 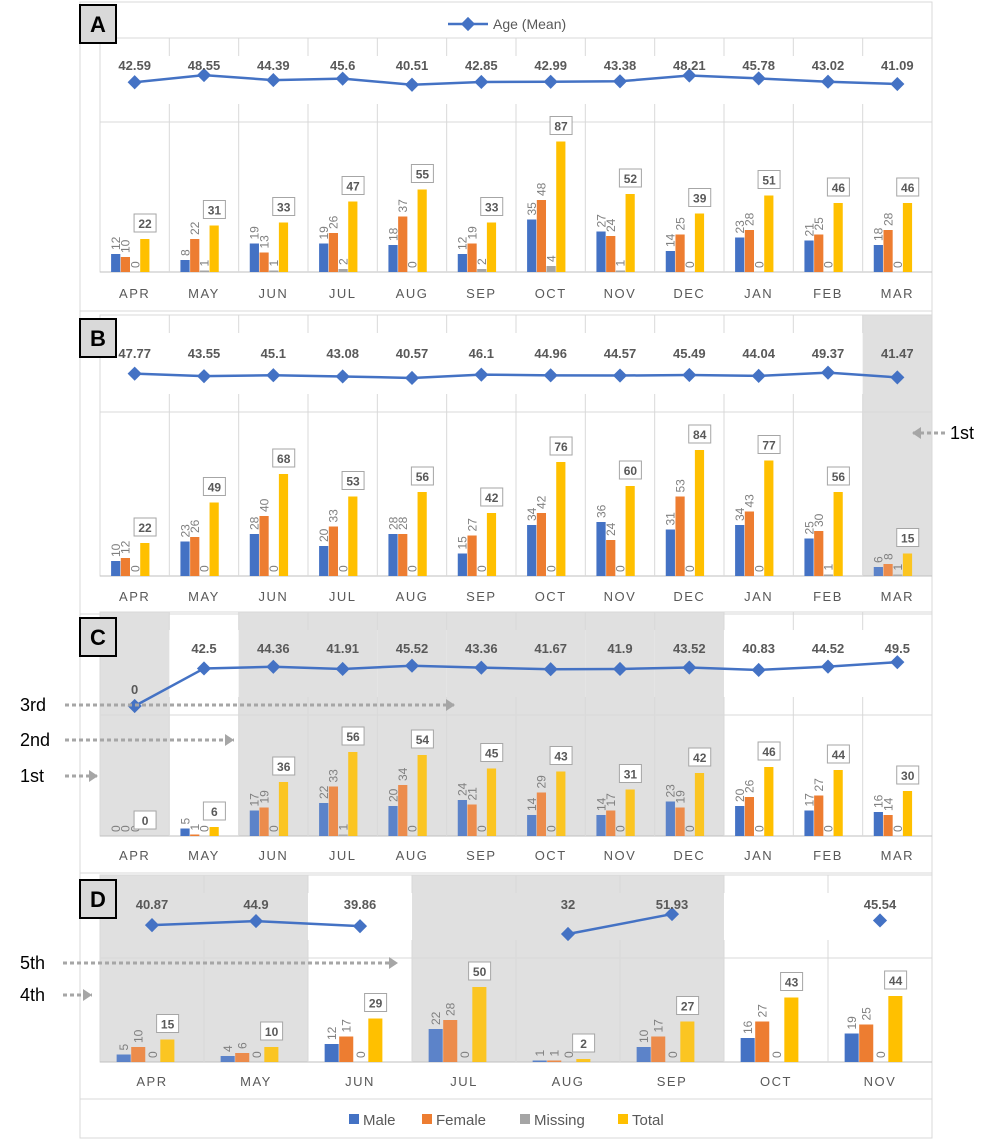 I want to click on value-label-female: 19, so click(x=264, y=797).